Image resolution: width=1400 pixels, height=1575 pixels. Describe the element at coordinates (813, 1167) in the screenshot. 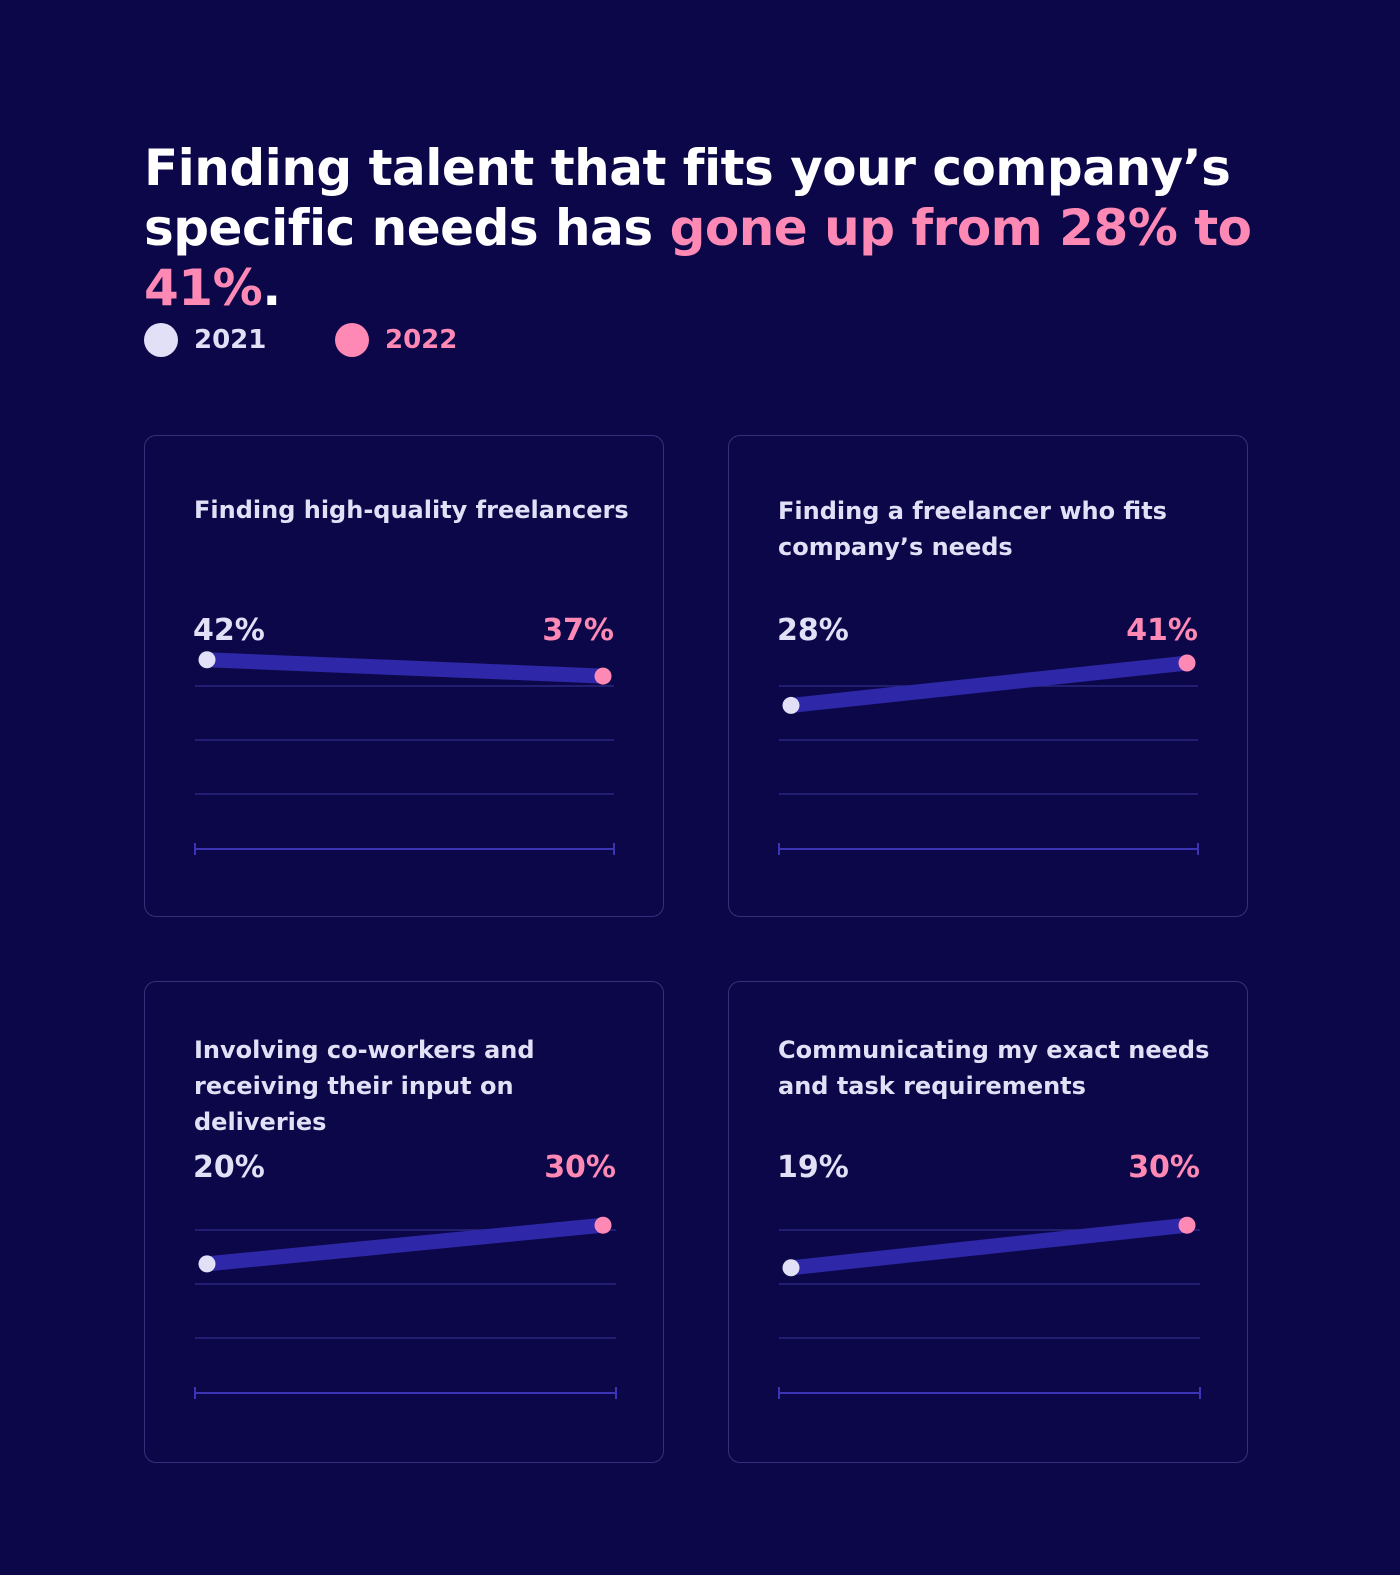

I see `data-label-2021: 19%` at that location.